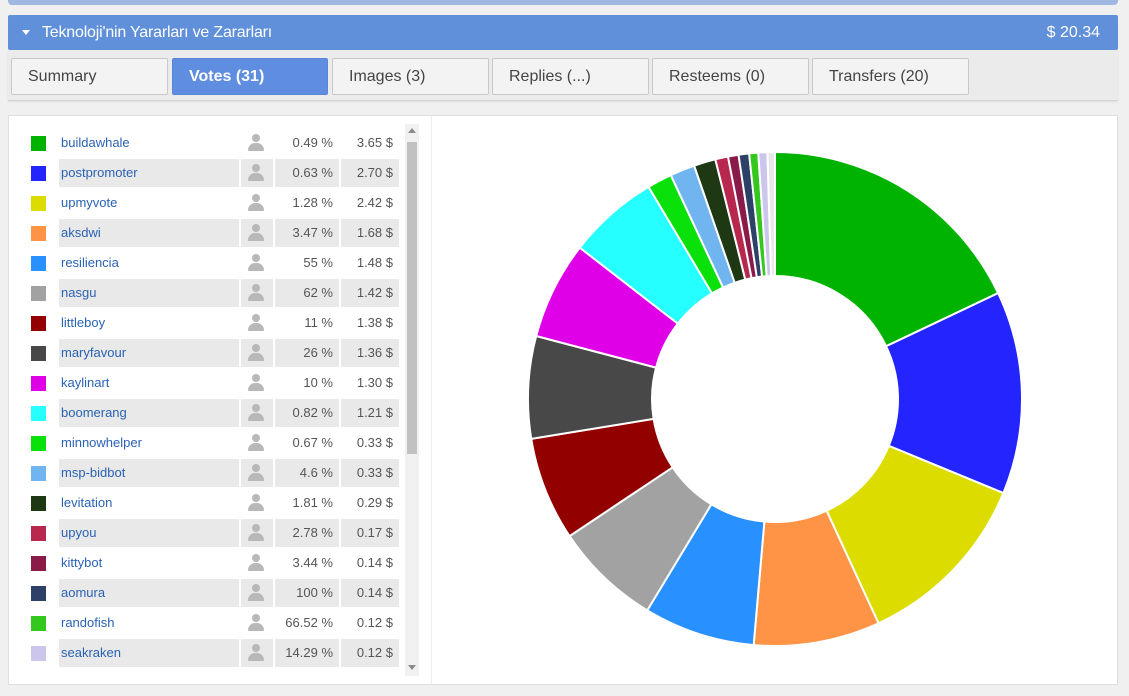  What do you see at coordinates (94, 412) in the screenshot?
I see `voter-name-link: boomerang` at bounding box center [94, 412].